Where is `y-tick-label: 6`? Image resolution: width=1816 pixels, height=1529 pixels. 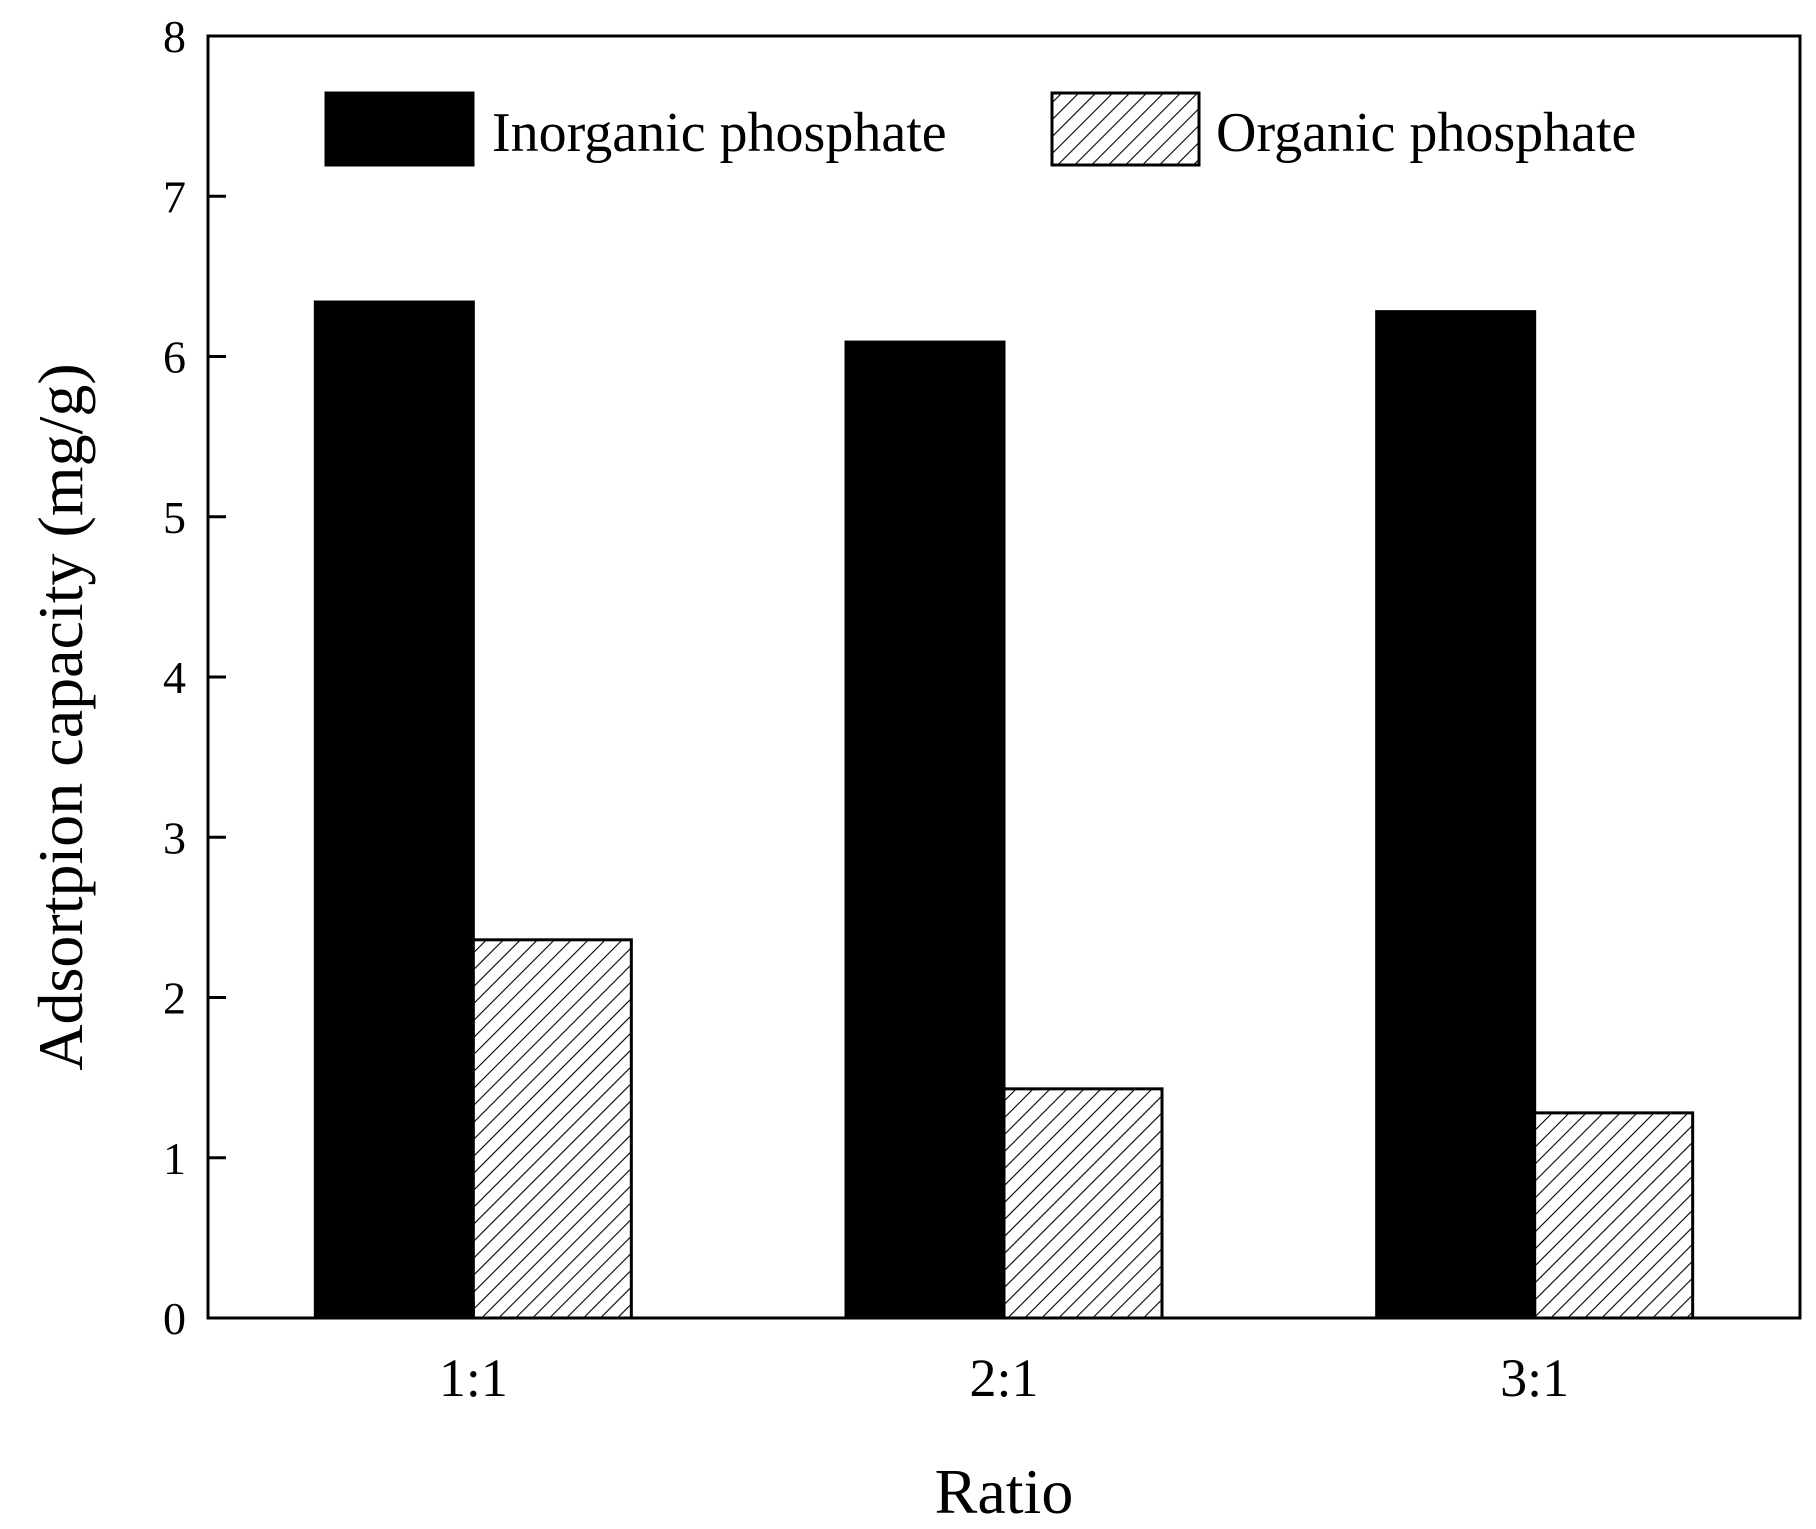
y-tick-label: 6 is located at coordinates (174, 357).